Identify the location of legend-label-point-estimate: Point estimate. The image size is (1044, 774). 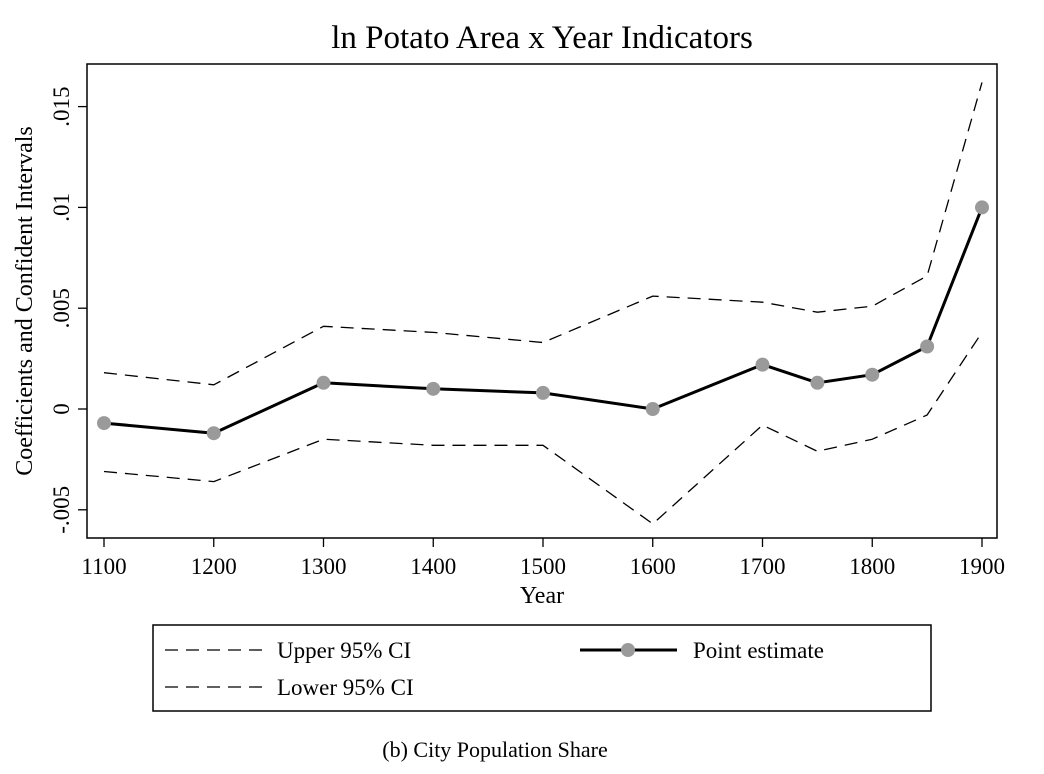
(758, 650).